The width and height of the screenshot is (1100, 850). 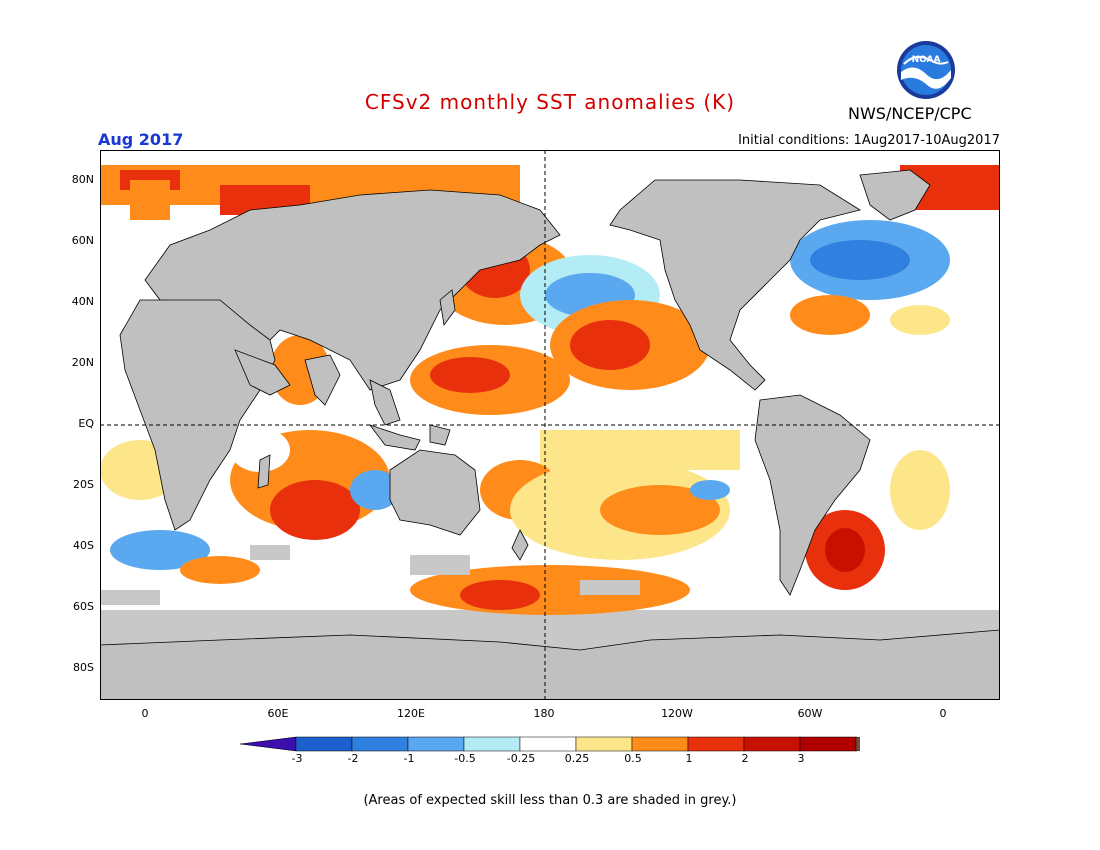 I want to click on agency-label: NWS/NCEP/CPC, so click(x=910, y=113).